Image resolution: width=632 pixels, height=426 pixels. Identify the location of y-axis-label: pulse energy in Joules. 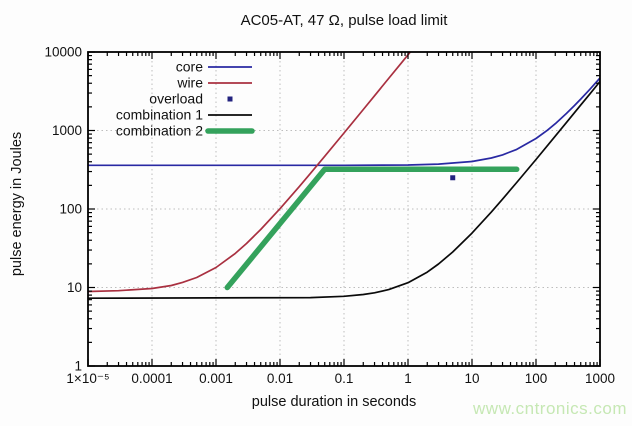
(17, 204).